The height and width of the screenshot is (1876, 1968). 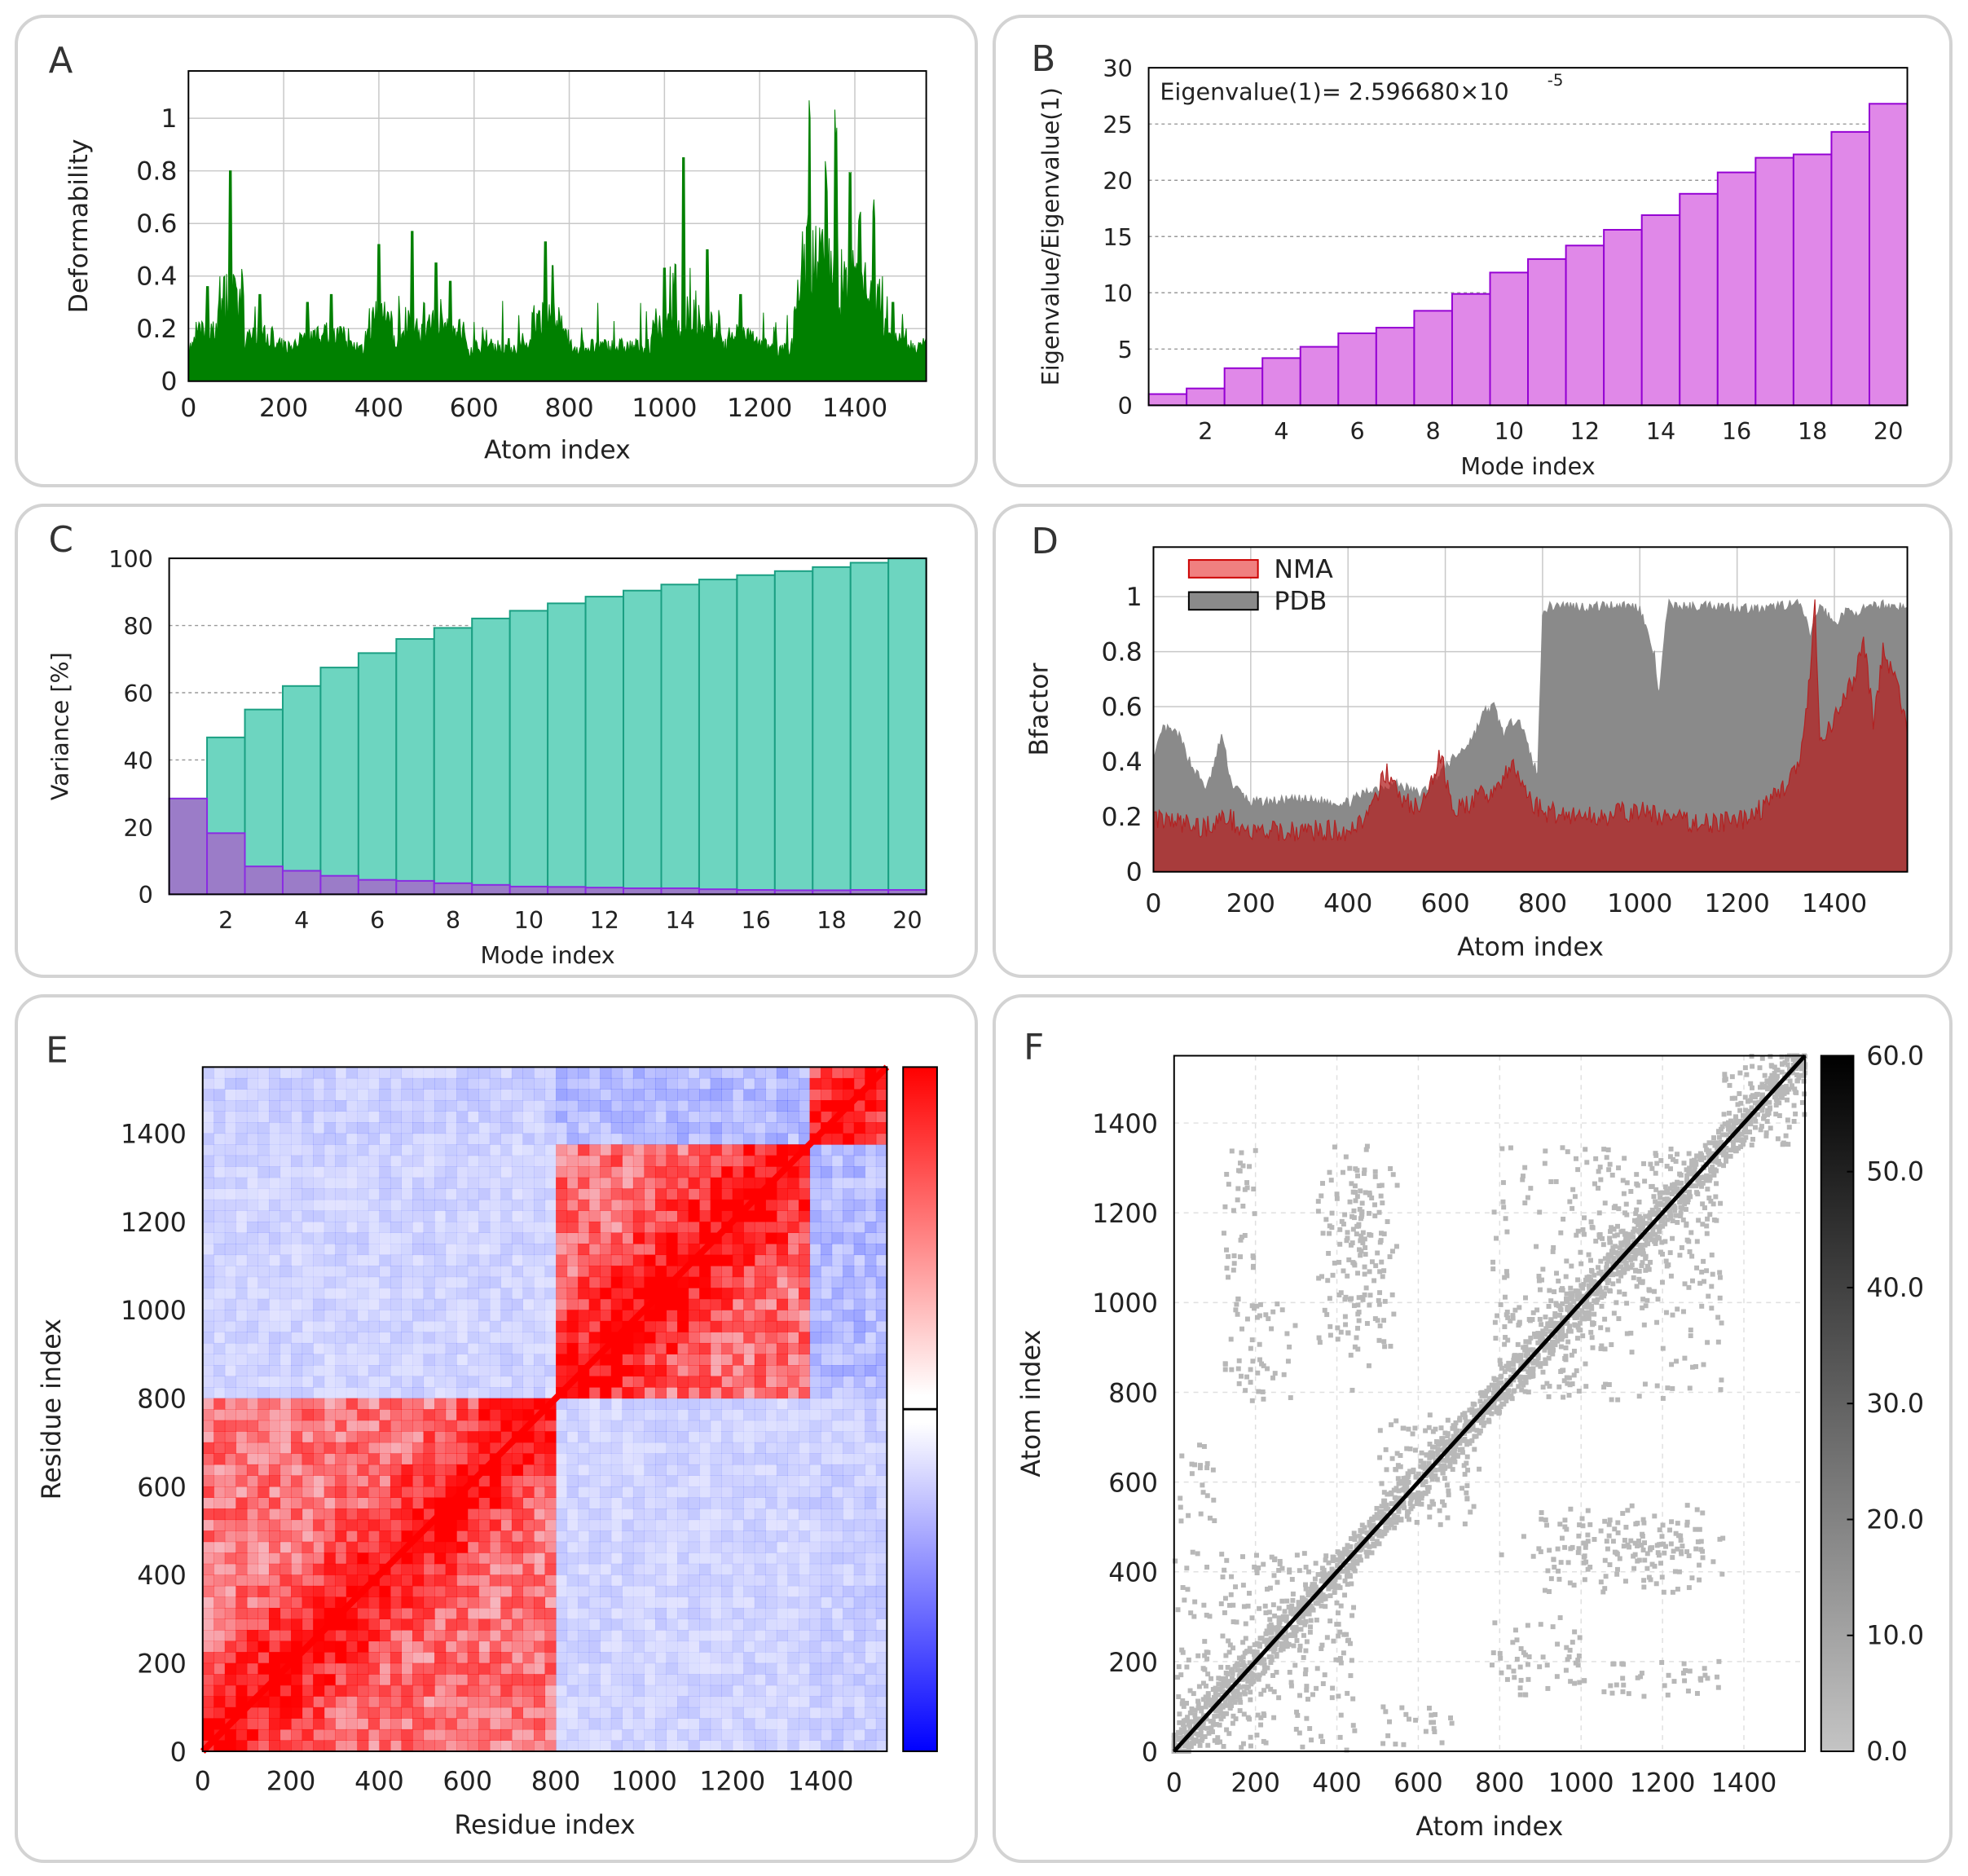 What do you see at coordinates (188, 846) in the screenshot?
I see `individual-variance-bar` at bounding box center [188, 846].